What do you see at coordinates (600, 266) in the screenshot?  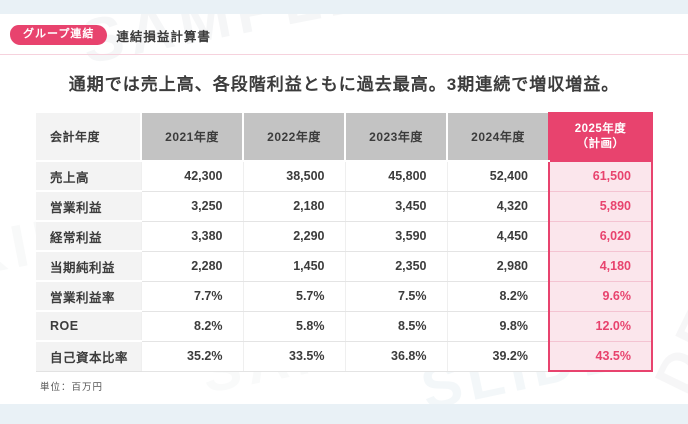 I see `plan-value-cell: 4,180` at bounding box center [600, 266].